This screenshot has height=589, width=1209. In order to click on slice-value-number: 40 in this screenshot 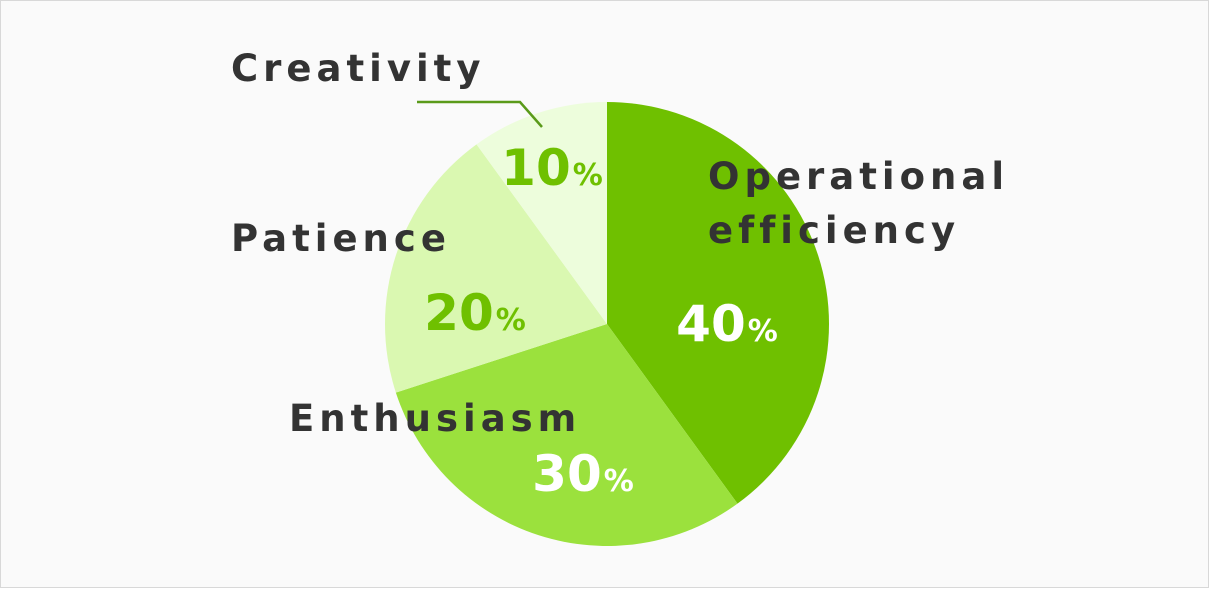, I will do `click(711, 324)`.